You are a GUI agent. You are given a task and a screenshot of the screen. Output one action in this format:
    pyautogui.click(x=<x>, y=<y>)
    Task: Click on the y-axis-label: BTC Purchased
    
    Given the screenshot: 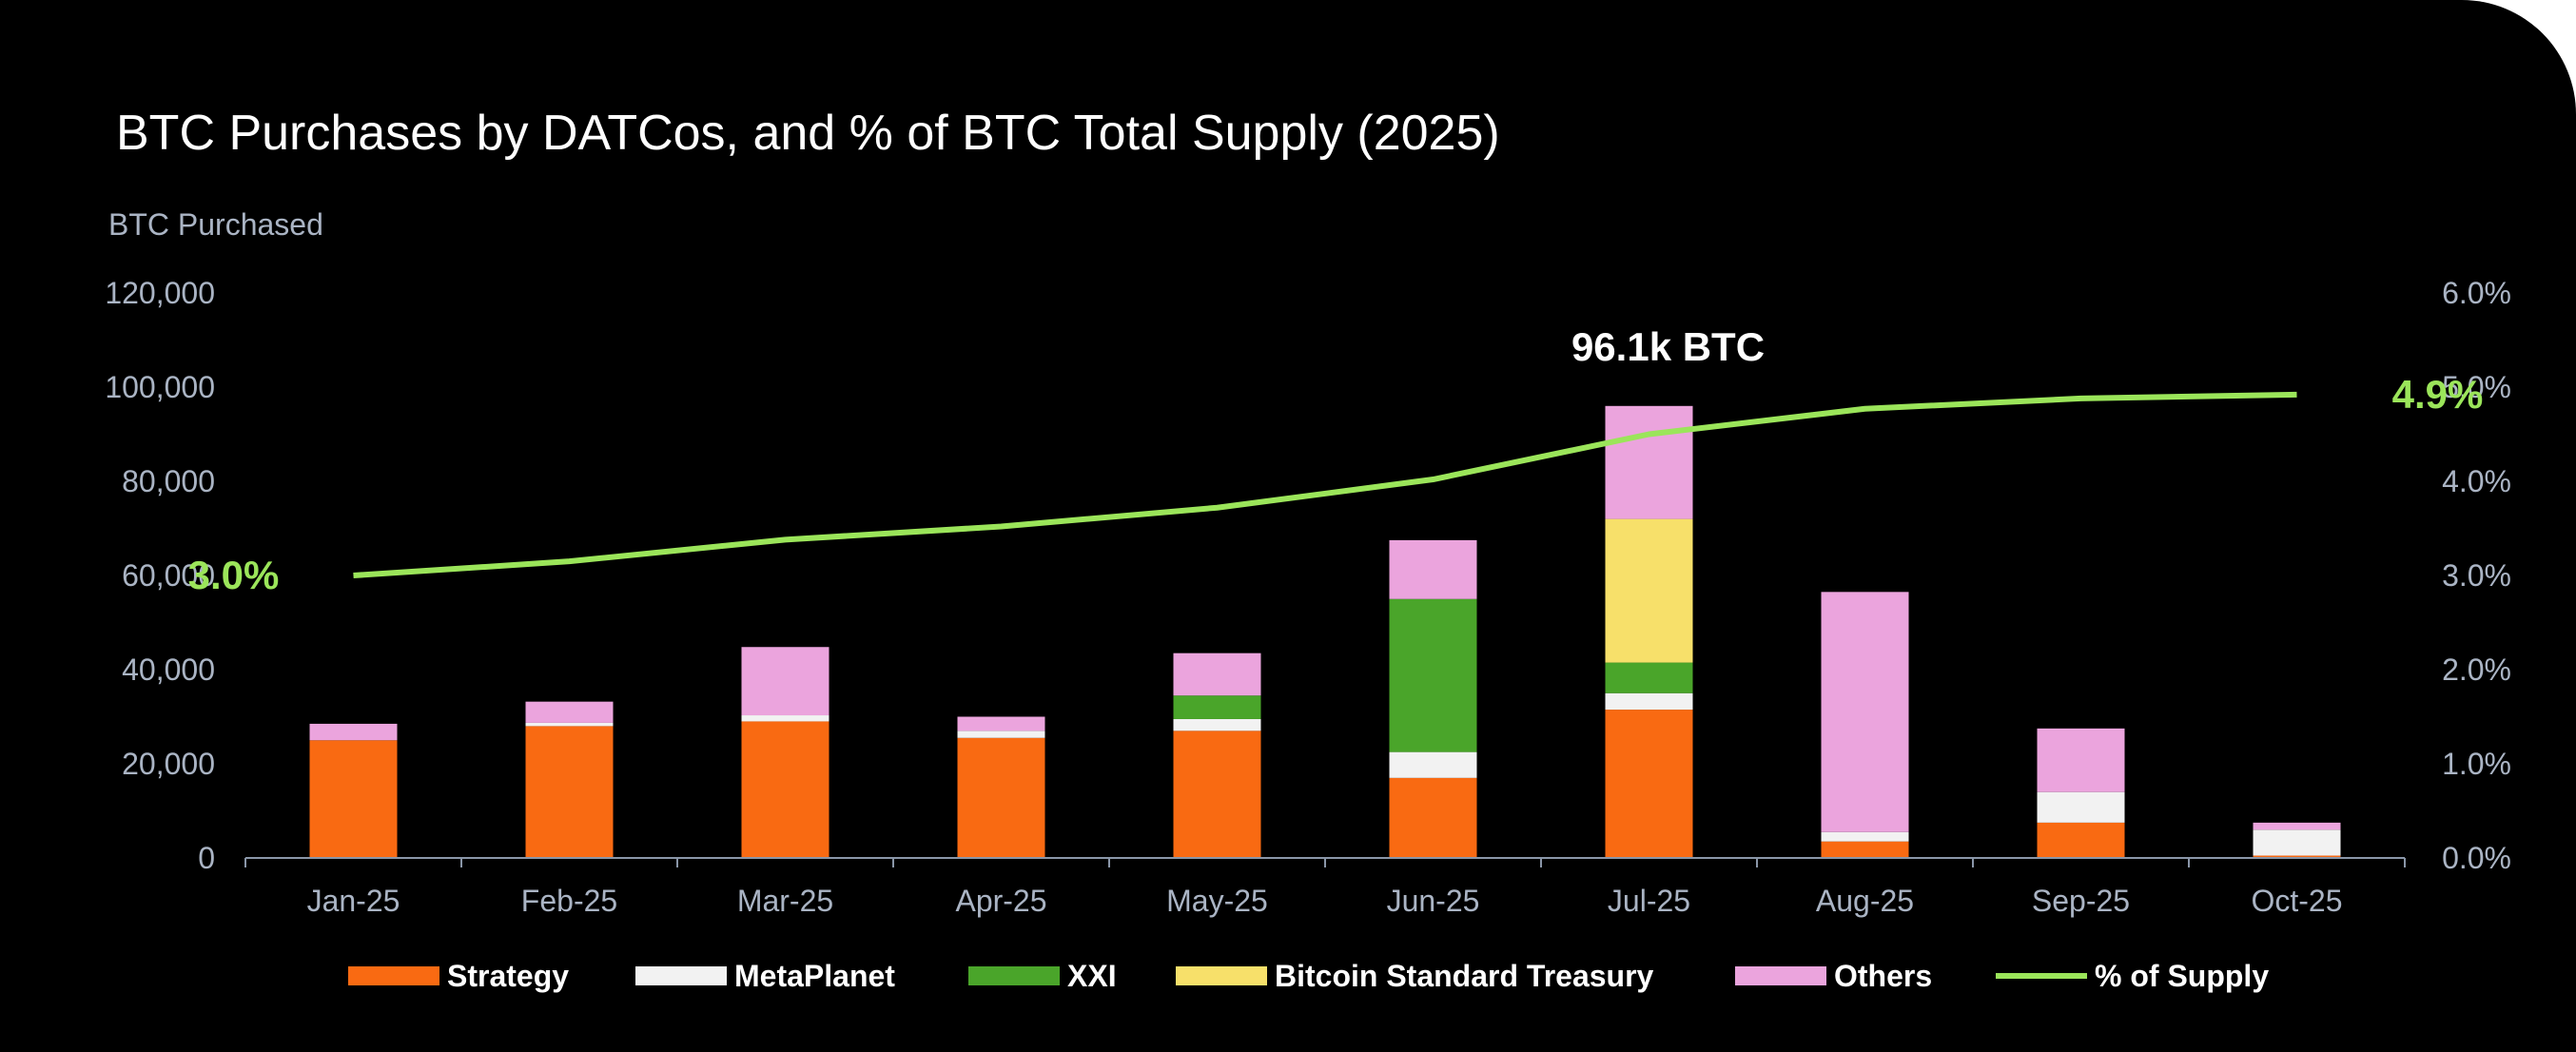 What is the action you would take?
    pyautogui.click(x=215, y=224)
    